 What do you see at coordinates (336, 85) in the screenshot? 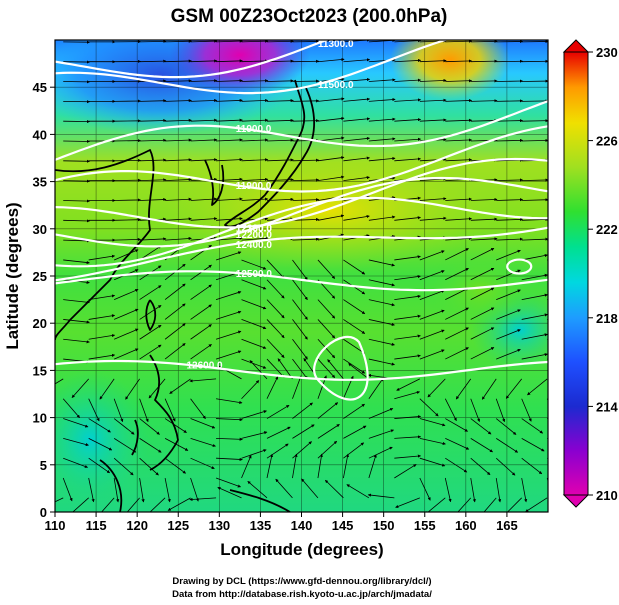
I see `contour-label: 11500.0` at bounding box center [336, 85].